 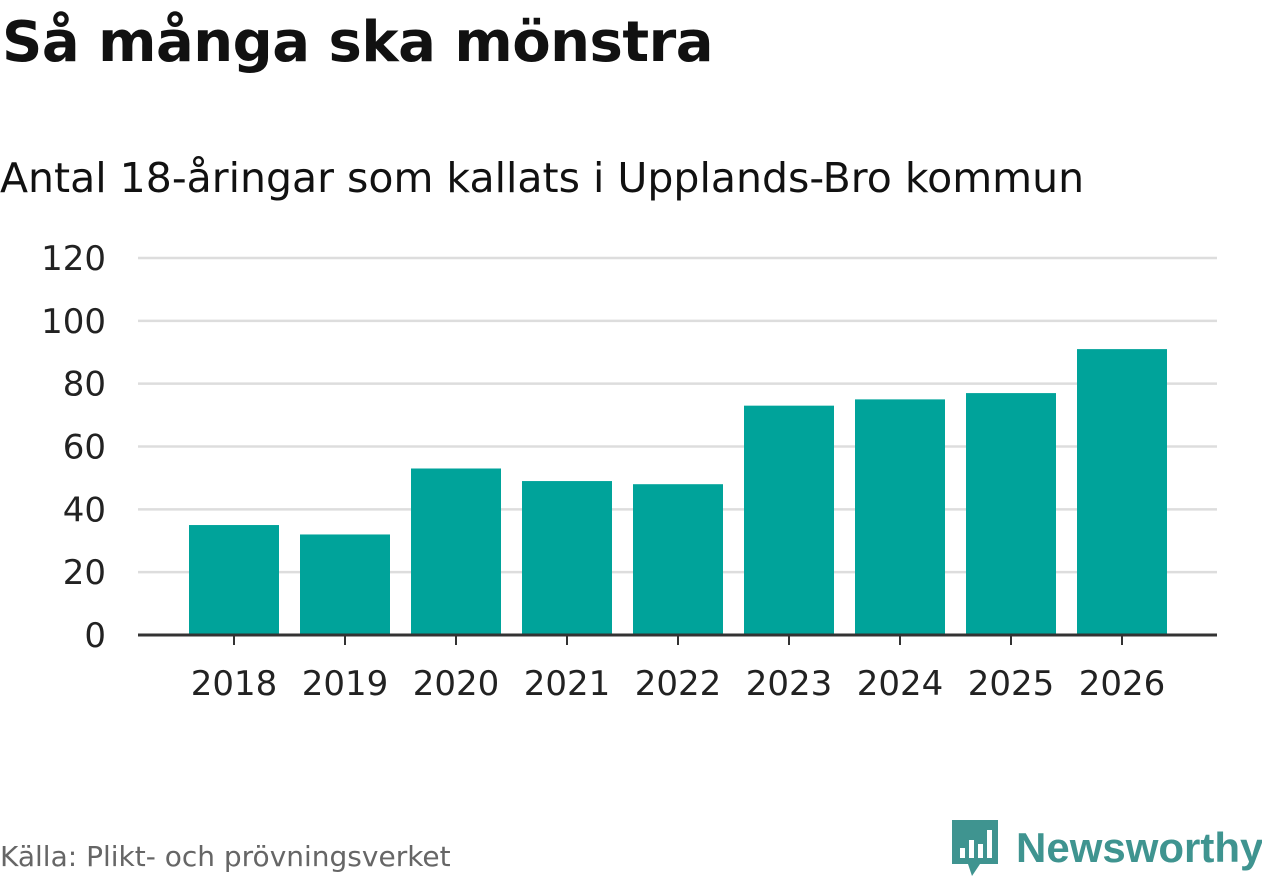 I want to click on bar-2022, so click(x=678, y=559).